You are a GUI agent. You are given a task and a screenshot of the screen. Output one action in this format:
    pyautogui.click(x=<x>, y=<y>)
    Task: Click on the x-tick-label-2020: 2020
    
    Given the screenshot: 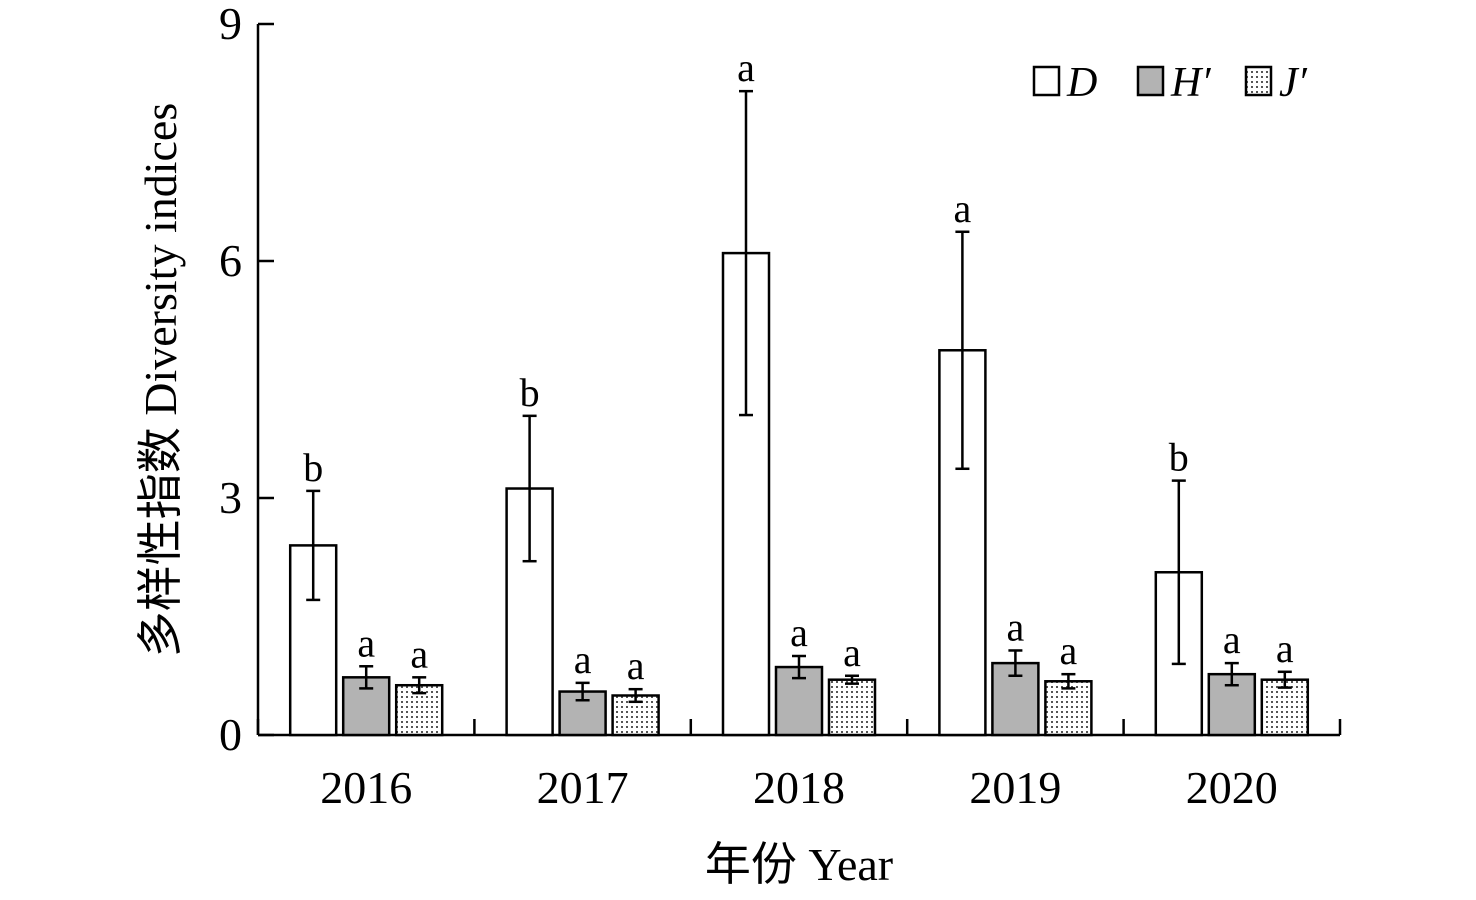 What is the action you would take?
    pyautogui.click(x=1232, y=787)
    